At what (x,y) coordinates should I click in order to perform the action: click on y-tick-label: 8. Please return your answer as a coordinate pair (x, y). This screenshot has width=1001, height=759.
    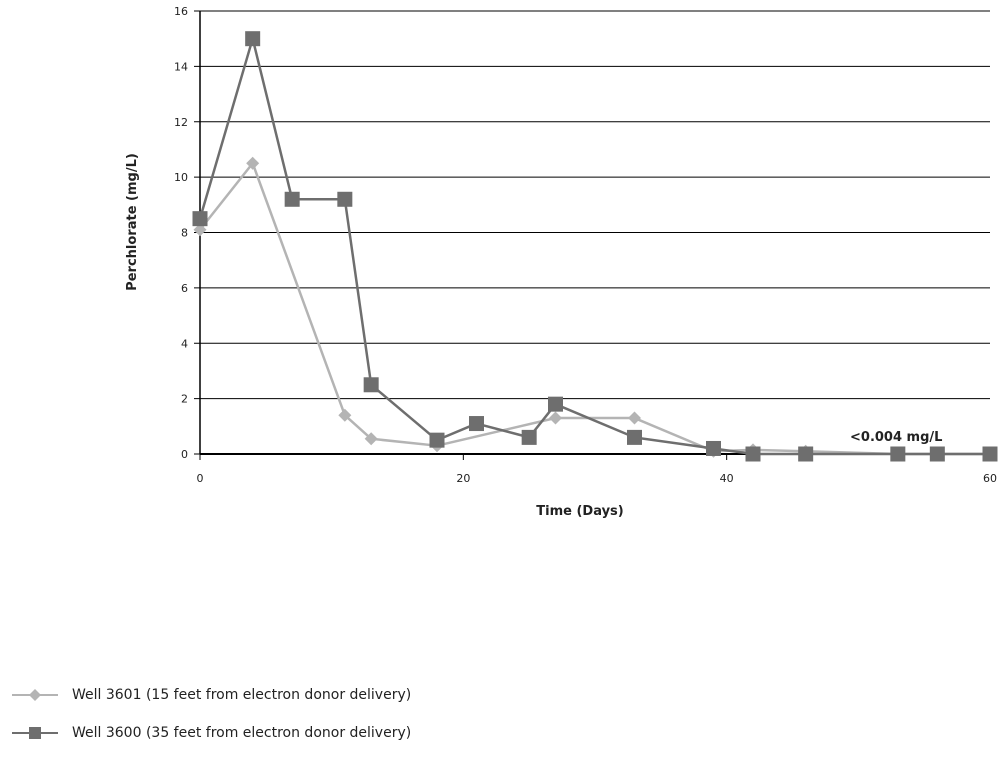
    Looking at the image, I should click on (184, 233).